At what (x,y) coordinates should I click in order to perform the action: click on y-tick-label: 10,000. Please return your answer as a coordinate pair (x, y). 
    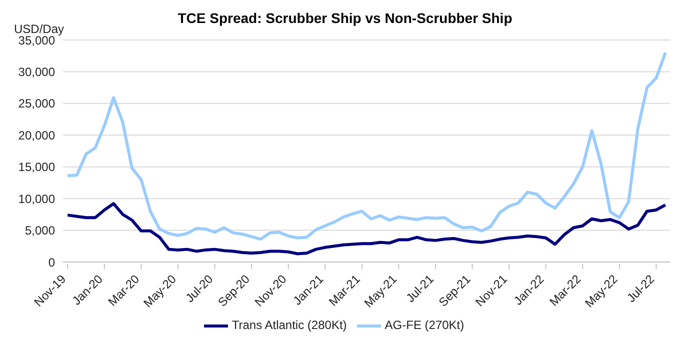
    Looking at the image, I should click on (37, 199).